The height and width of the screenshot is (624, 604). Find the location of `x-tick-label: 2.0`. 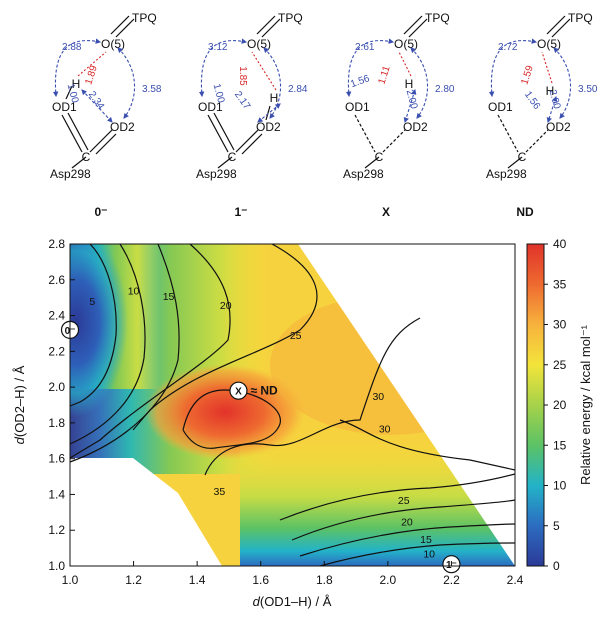

x-tick-label: 2.0 is located at coordinates (388, 580).